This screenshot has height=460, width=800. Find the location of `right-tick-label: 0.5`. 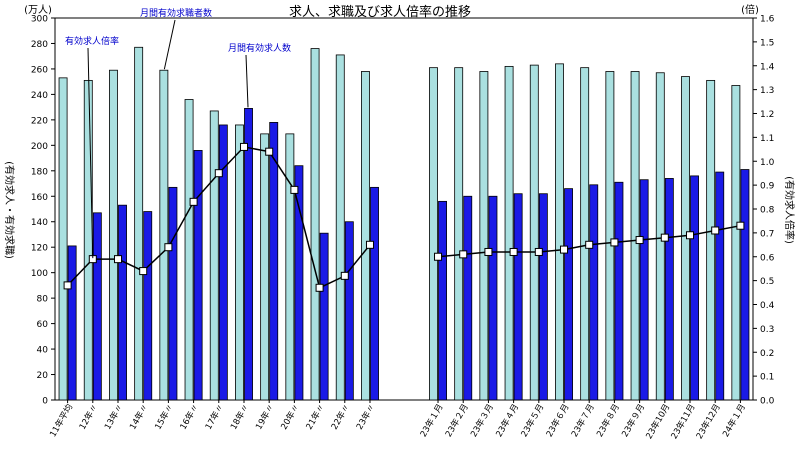

right-tick-label: 0.5 is located at coordinates (767, 282).